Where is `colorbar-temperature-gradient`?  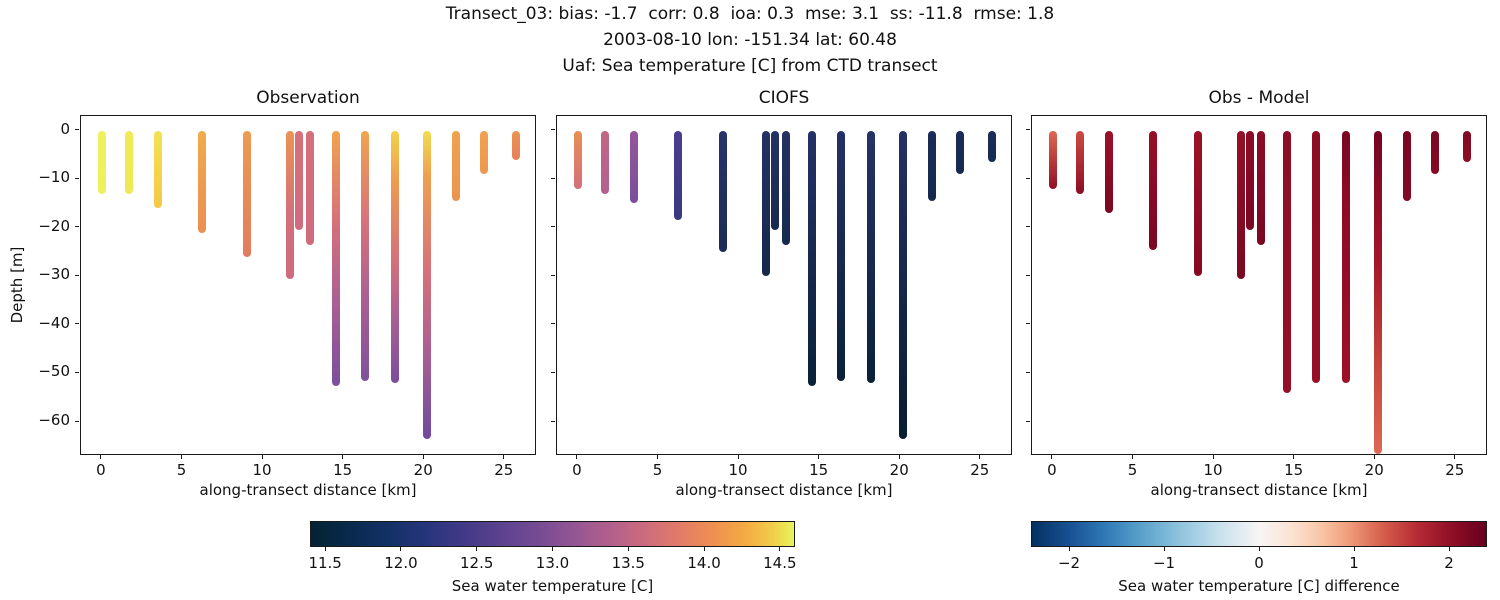
colorbar-temperature-gradient is located at coordinates (552, 534).